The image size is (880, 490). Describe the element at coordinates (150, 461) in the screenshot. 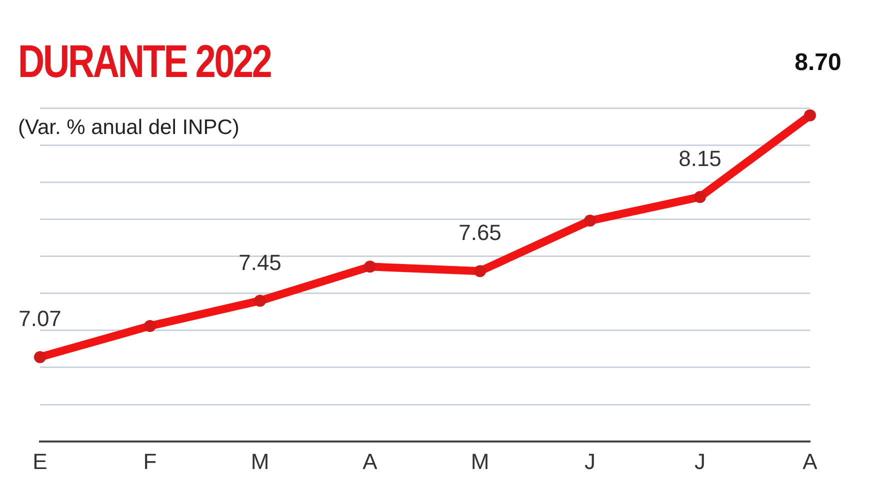

I see `x-tick-label: F` at that location.